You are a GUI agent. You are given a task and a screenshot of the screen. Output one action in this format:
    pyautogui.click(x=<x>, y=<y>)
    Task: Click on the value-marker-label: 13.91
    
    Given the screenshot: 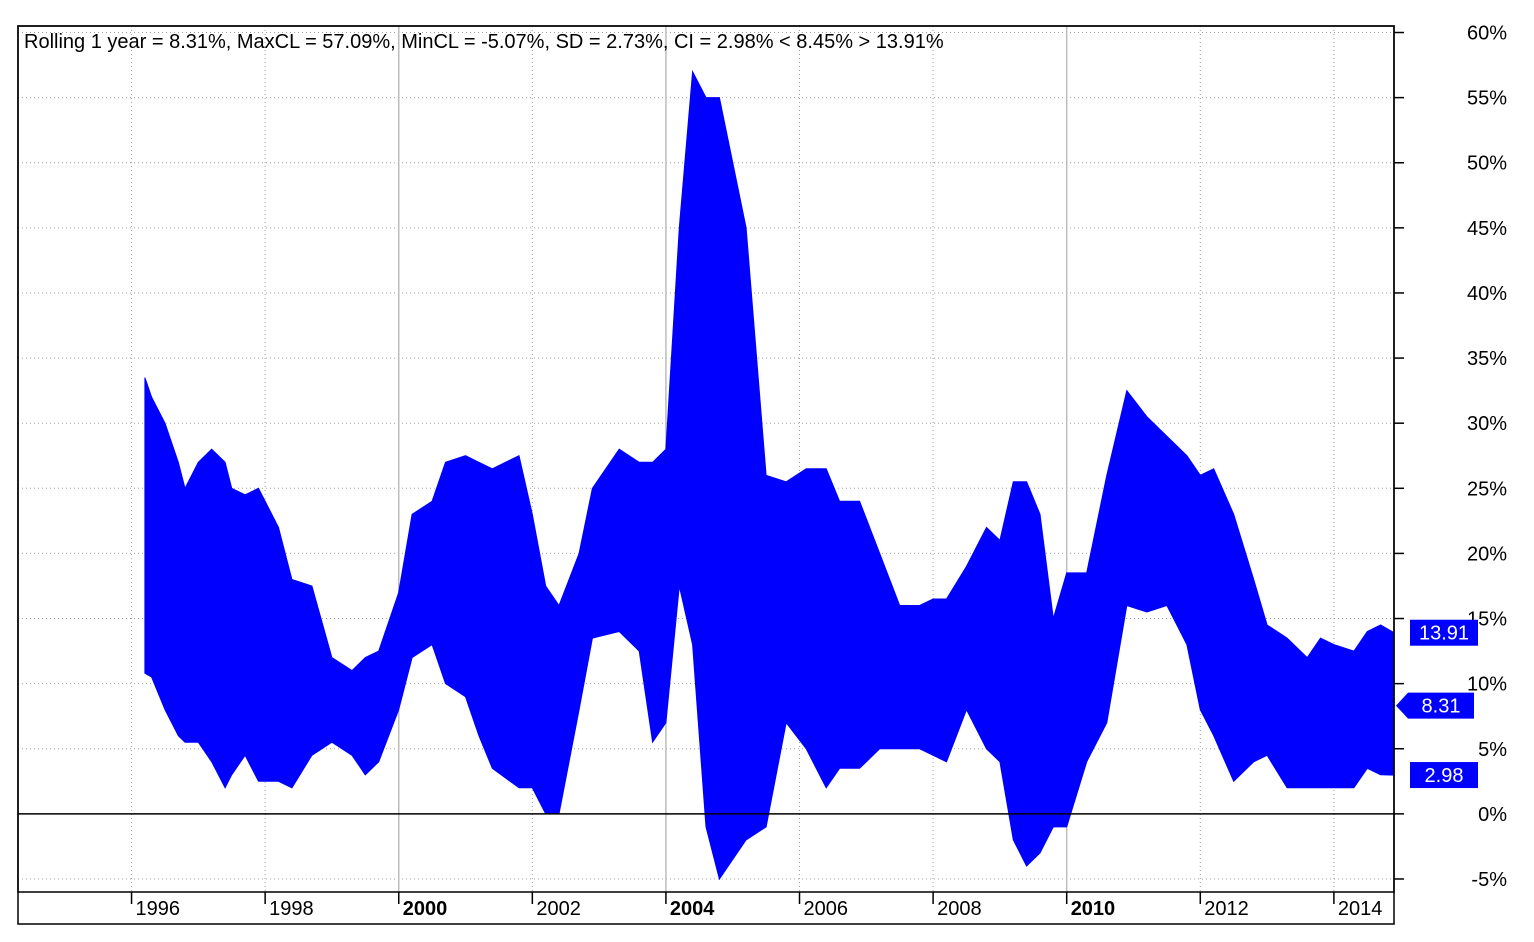 What is the action you would take?
    pyautogui.click(x=1444, y=634)
    